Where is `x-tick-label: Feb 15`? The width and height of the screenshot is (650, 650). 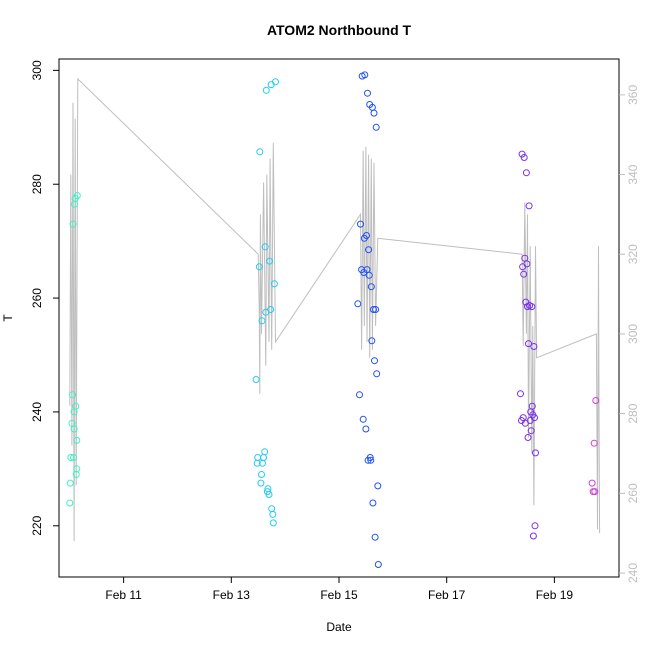 x-tick-label: Feb 15 is located at coordinates (339, 595).